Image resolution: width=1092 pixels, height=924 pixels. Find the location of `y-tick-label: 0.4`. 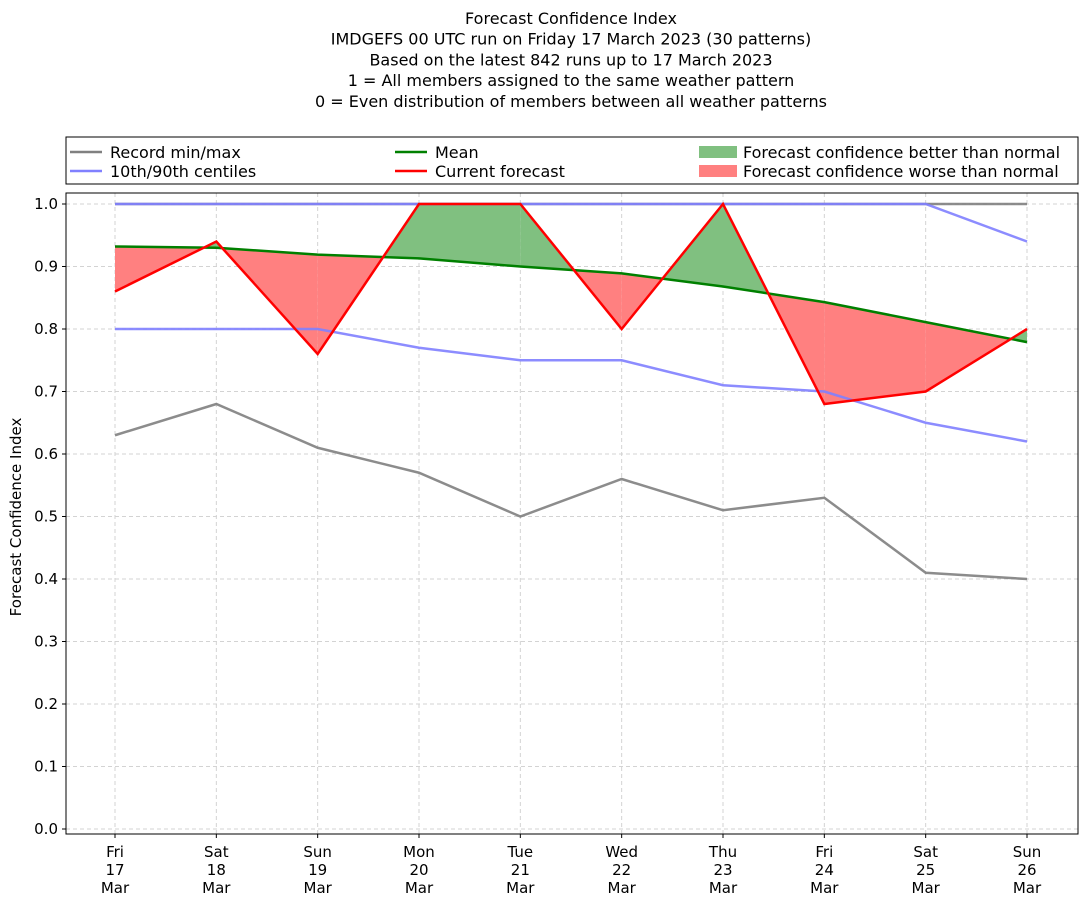

y-tick-label: 0.4 is located at coordinates (46, 579).